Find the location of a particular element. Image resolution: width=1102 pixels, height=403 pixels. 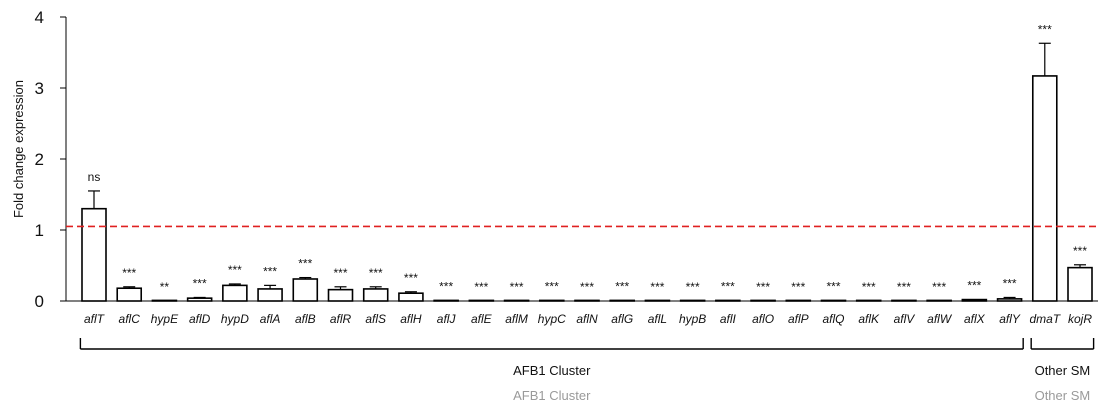

category-label: aflY is located at coordinates (1010, 319).